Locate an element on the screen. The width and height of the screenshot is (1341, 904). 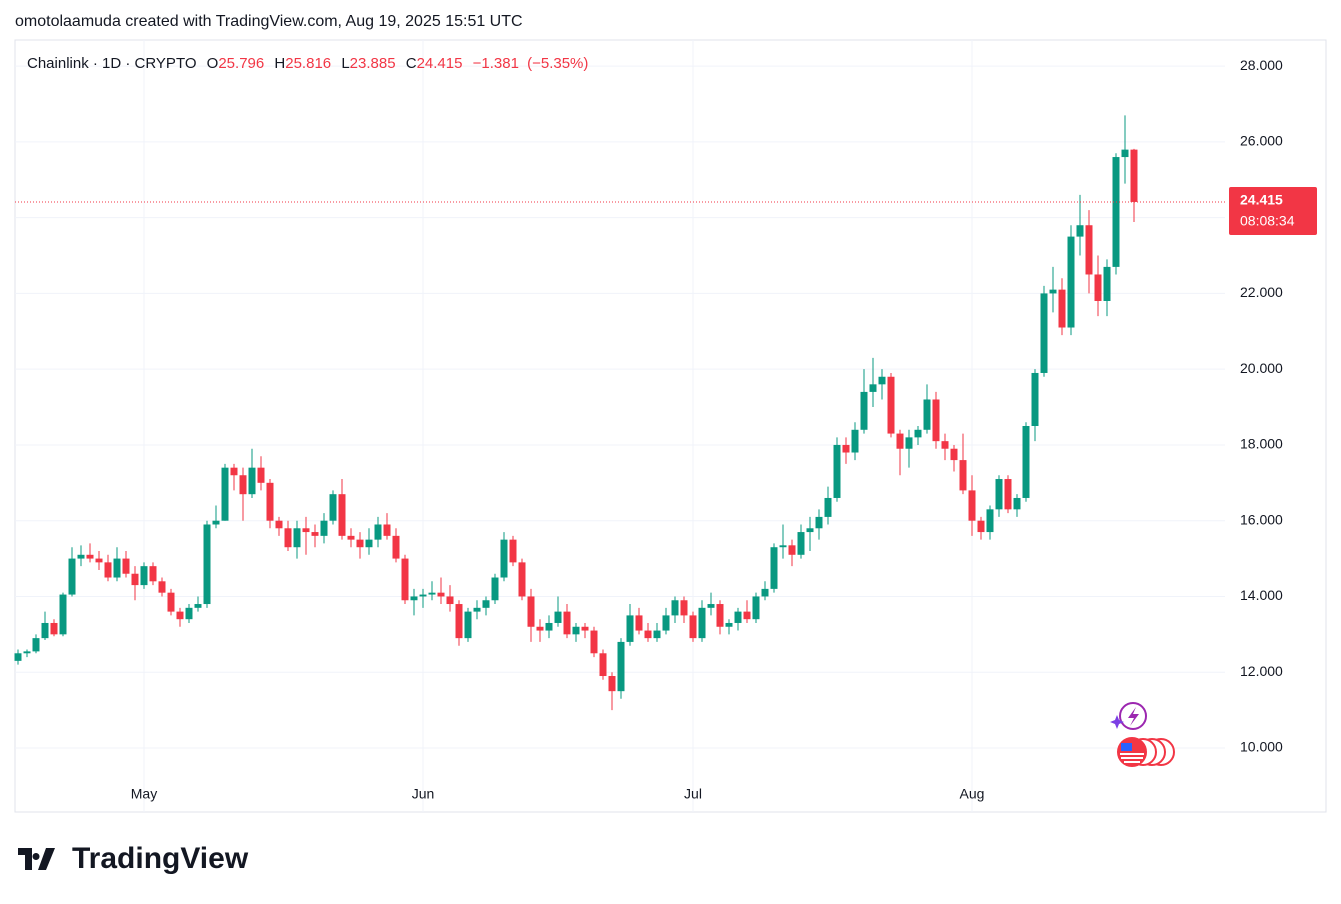
x-tick-label: May is located at coordinates (144, 794).